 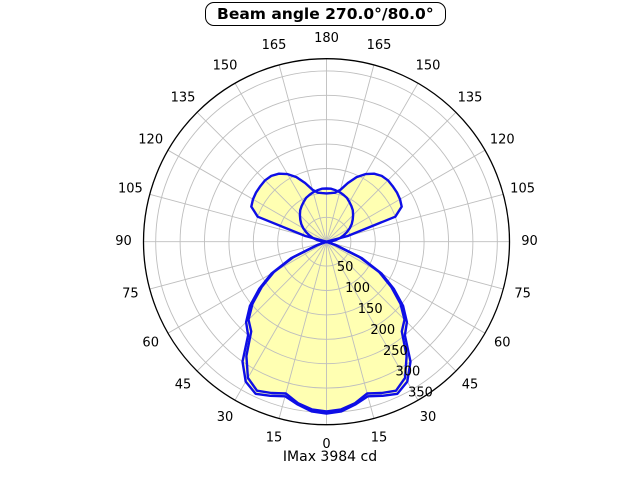 What do you see at coordinates (330, 457) in the screenshot?
I see `imax-label: IMax 3984 cd` at bounding box center [330, 457].